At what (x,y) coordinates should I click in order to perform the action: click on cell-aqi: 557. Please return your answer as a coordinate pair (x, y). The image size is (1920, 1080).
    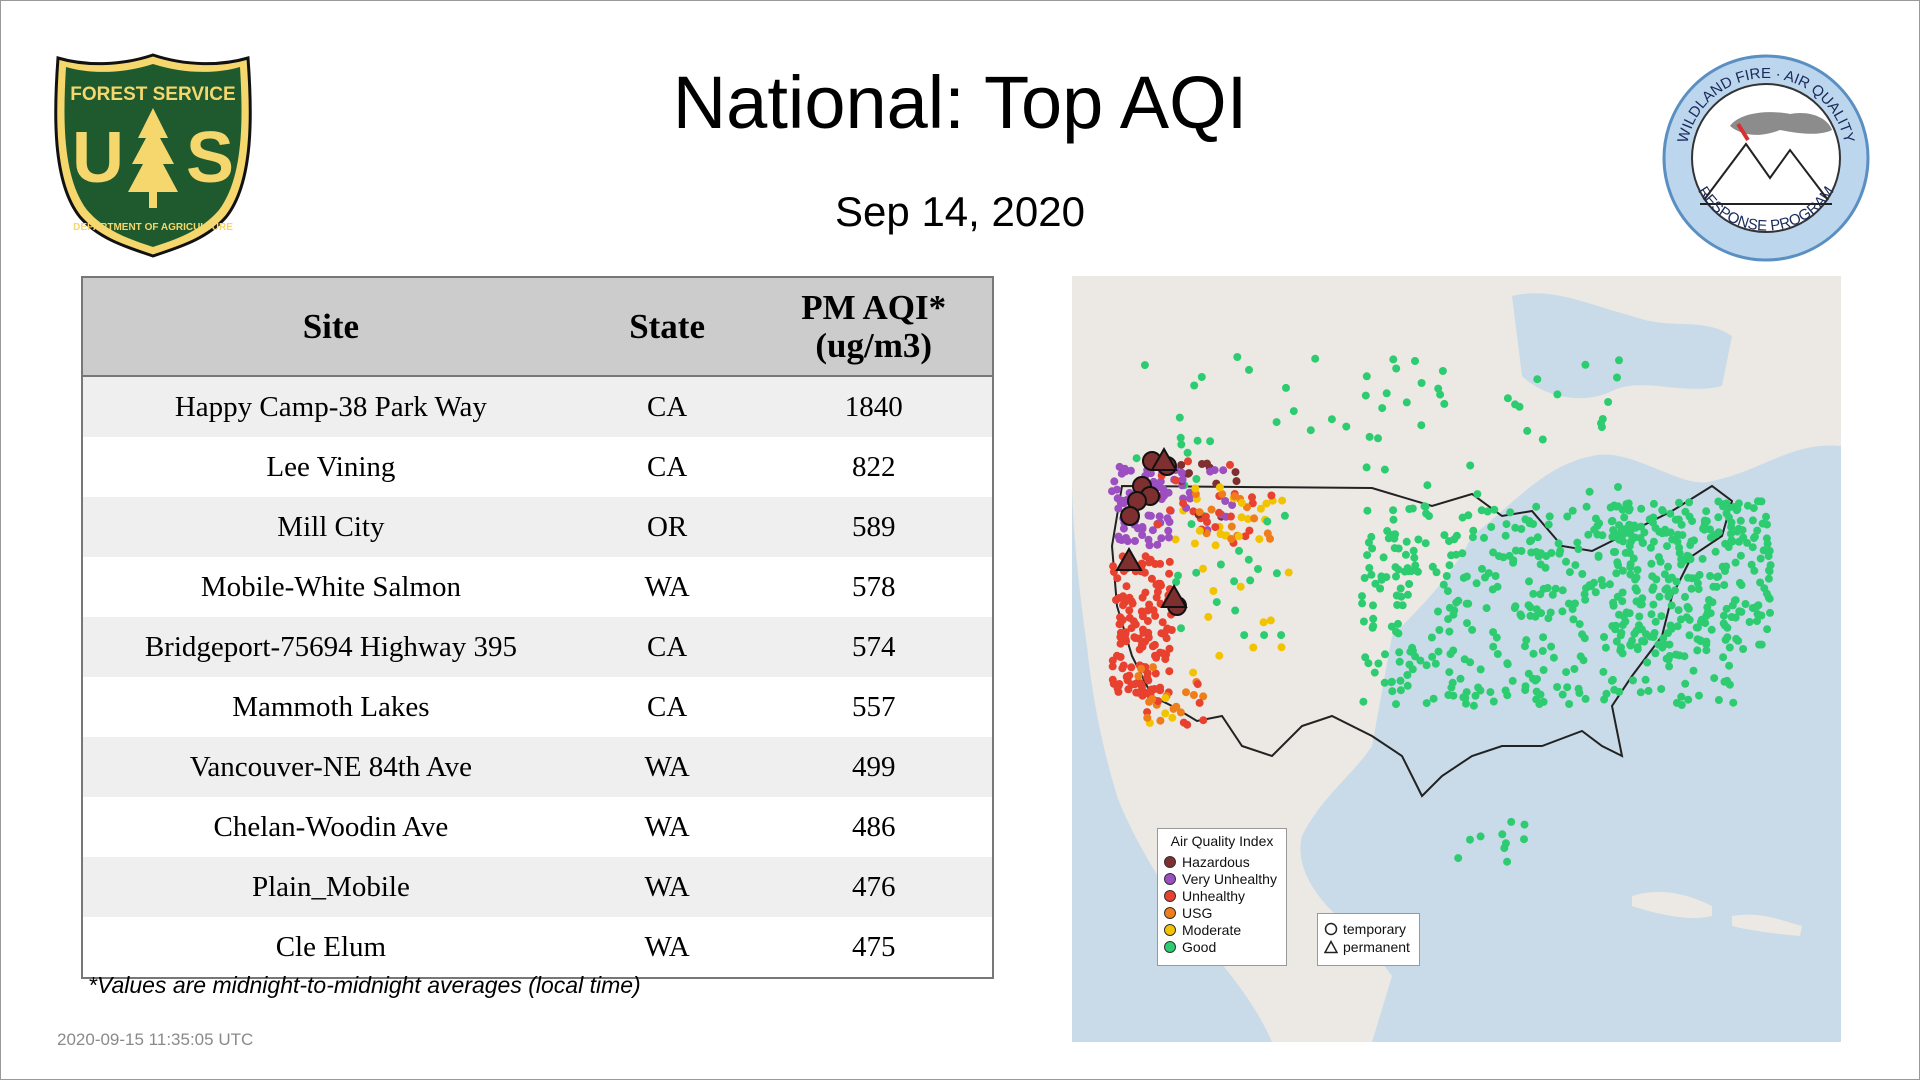
    Looking at the image, I should click on (873, 707).